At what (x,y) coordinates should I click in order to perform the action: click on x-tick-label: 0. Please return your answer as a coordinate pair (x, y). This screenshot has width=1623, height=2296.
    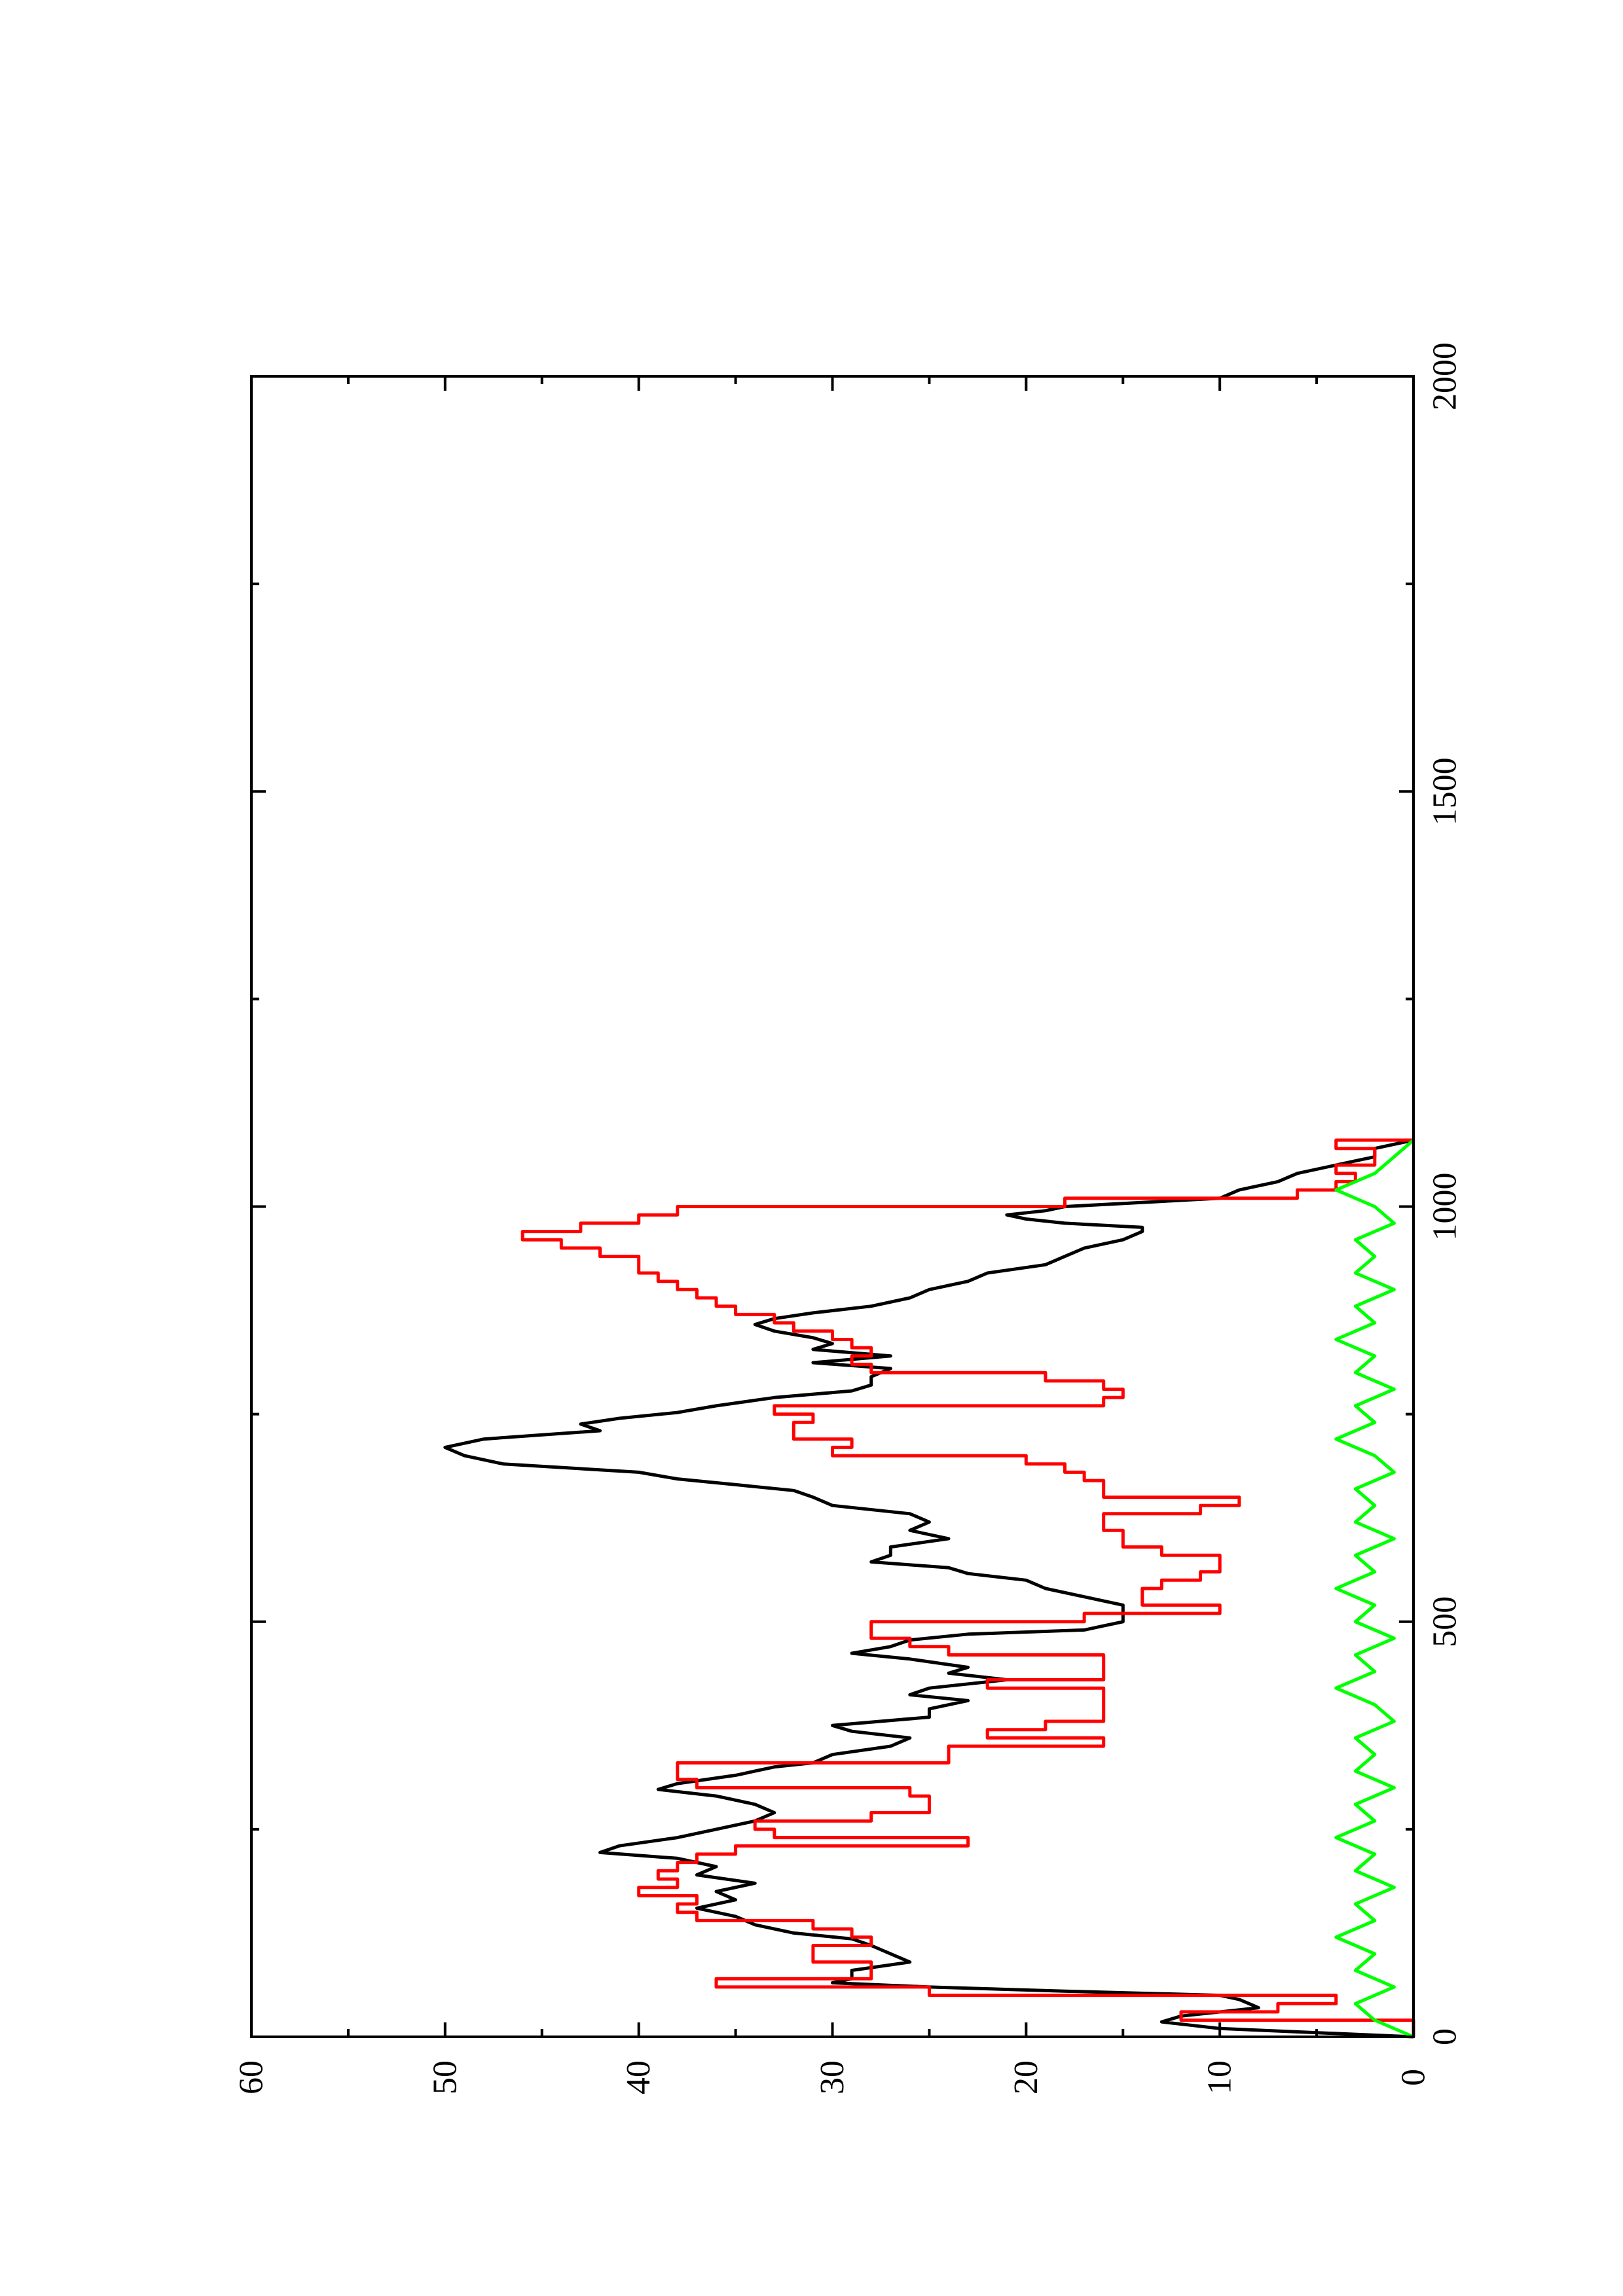
    Looking at the image, I should click on (1445, 2036).